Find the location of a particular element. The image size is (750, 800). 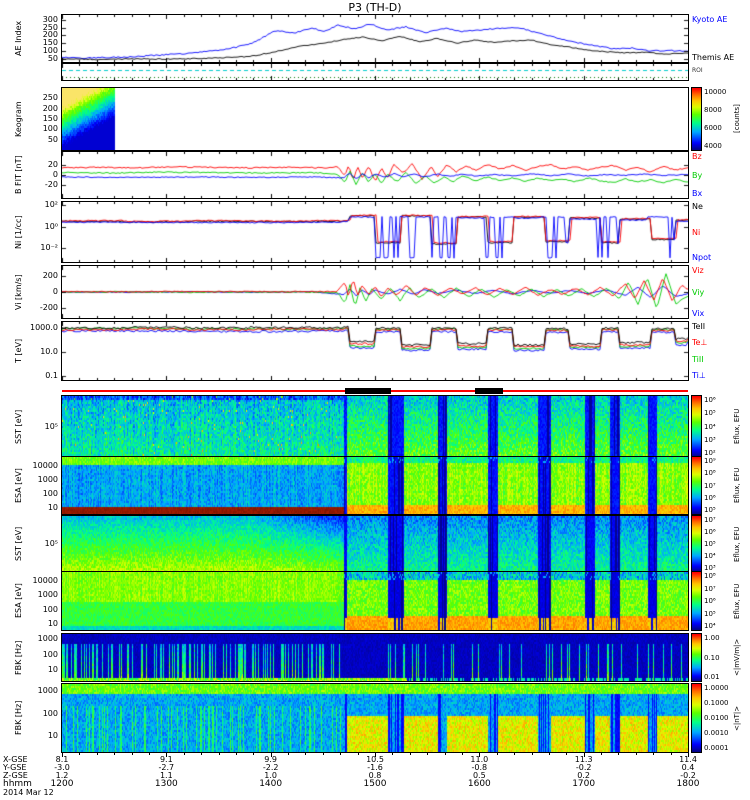

esa_i-ytick-0: 10000 is located at coordinates (45, 580).